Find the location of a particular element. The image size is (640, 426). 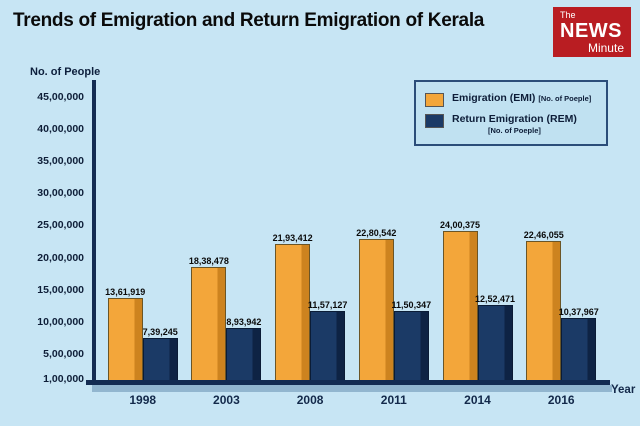

y-tick: 40,00,000 is located at coordinates (60, 129).